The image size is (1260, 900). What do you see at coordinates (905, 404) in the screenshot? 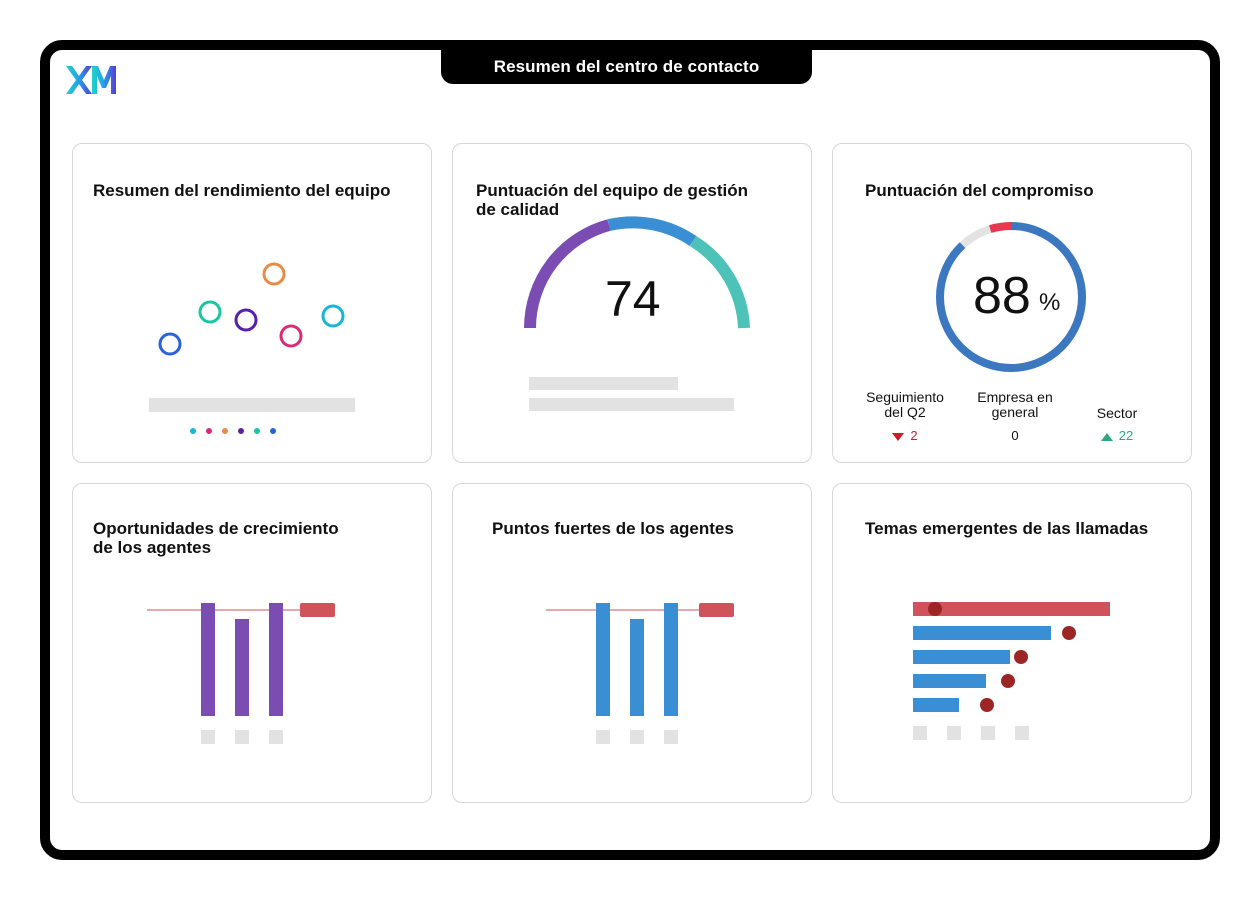
I see `stat-label-q2: Seguimiento del Q2` at bounding box center [905, 404].